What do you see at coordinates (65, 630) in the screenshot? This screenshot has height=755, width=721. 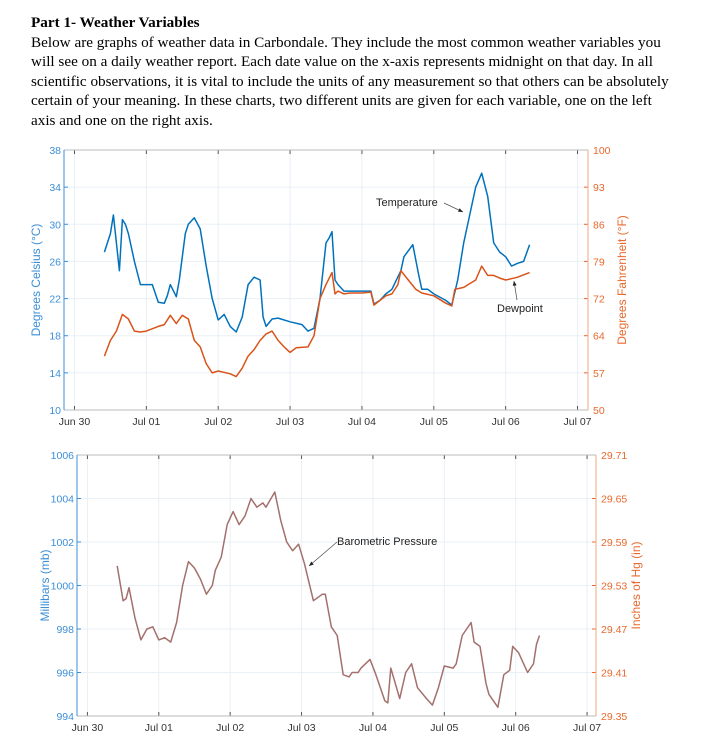 I see `y-tick-label: 998` at bounding box center [65, 630].